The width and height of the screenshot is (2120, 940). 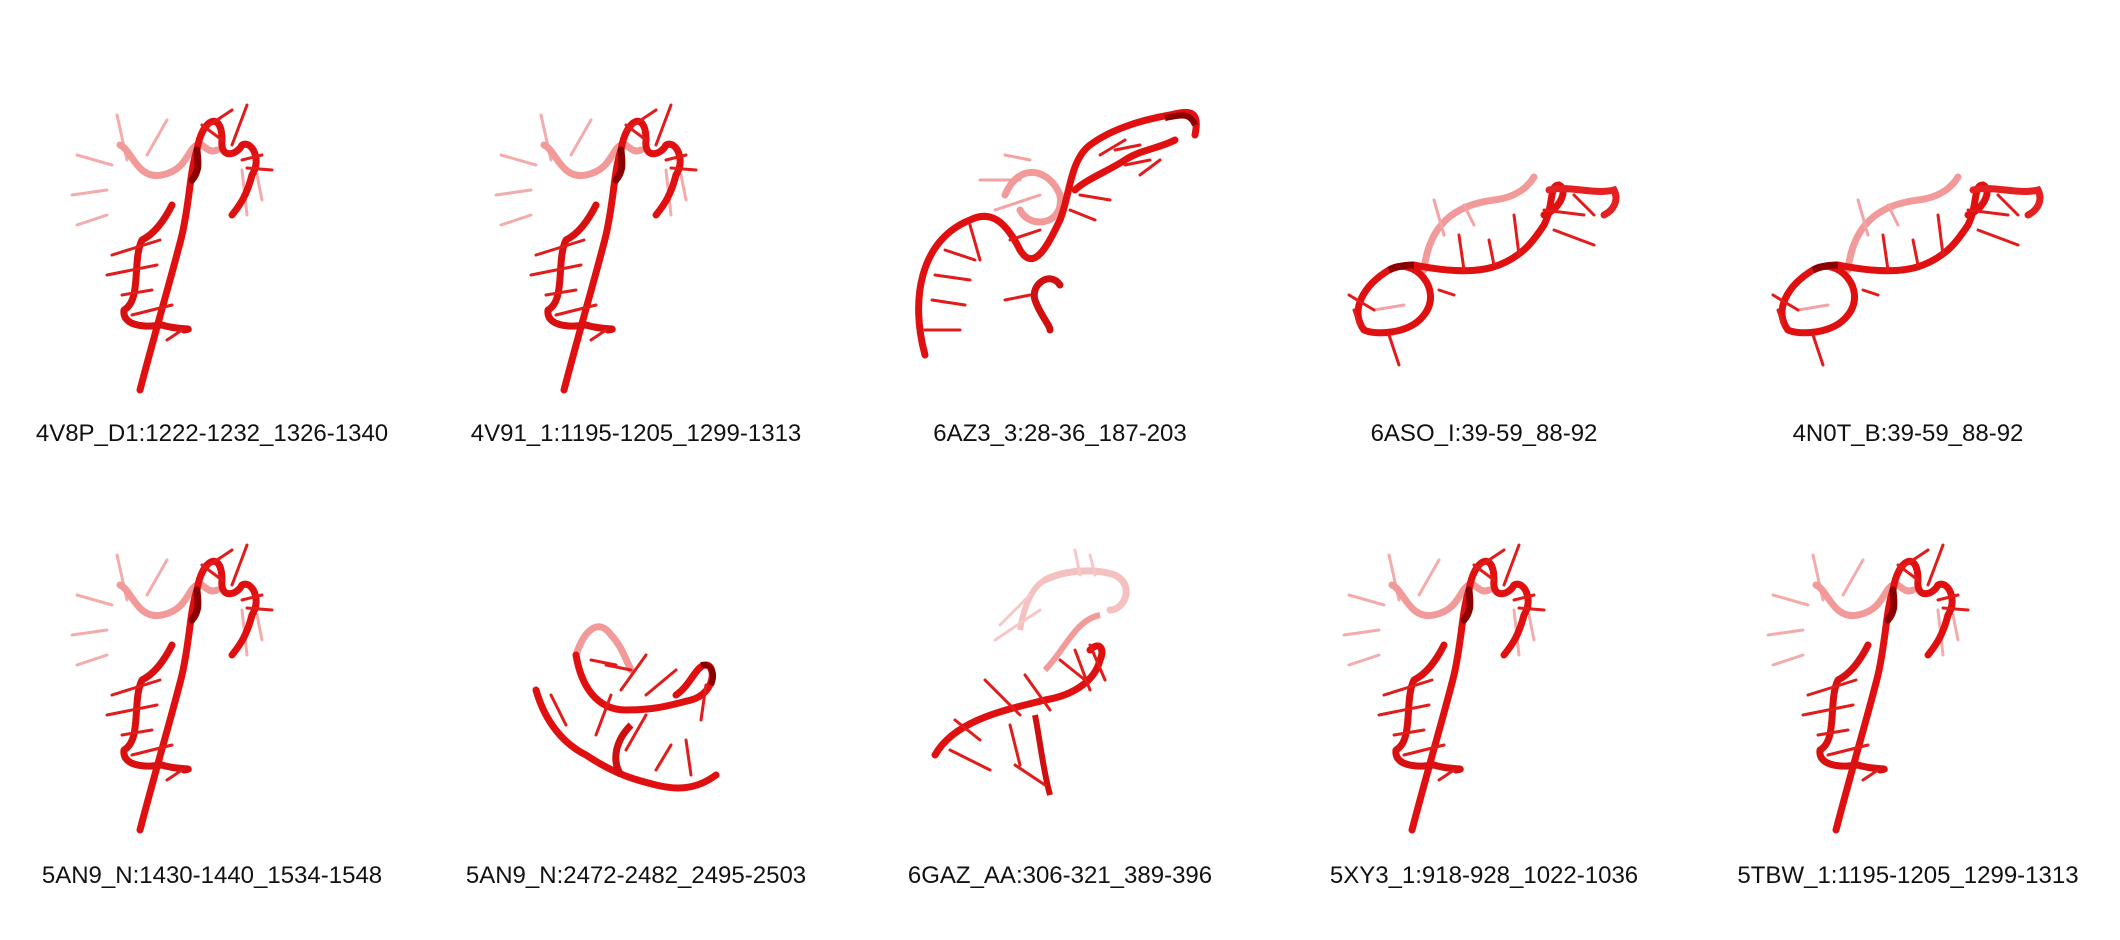 I want to click on motif-caption: 4V91_1:1195-1205_1299-1313, so click(x=636, y=433).